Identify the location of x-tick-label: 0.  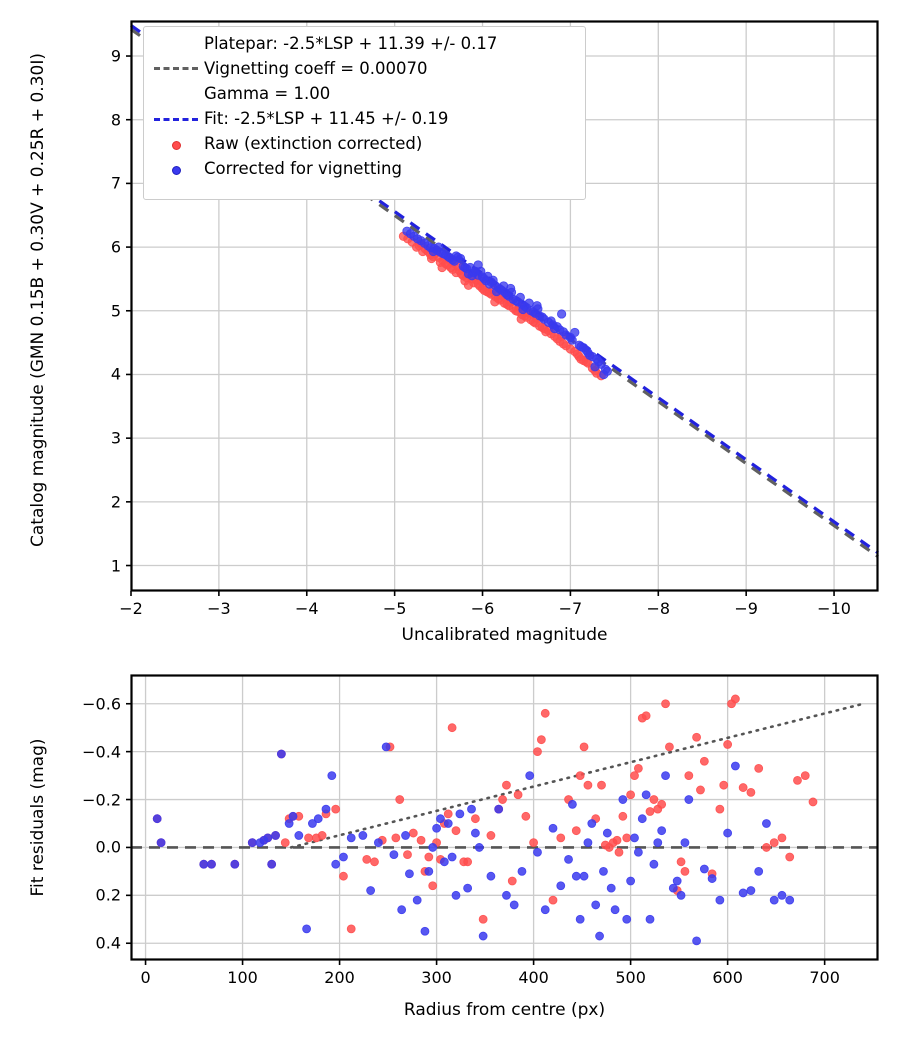
(145, 977).